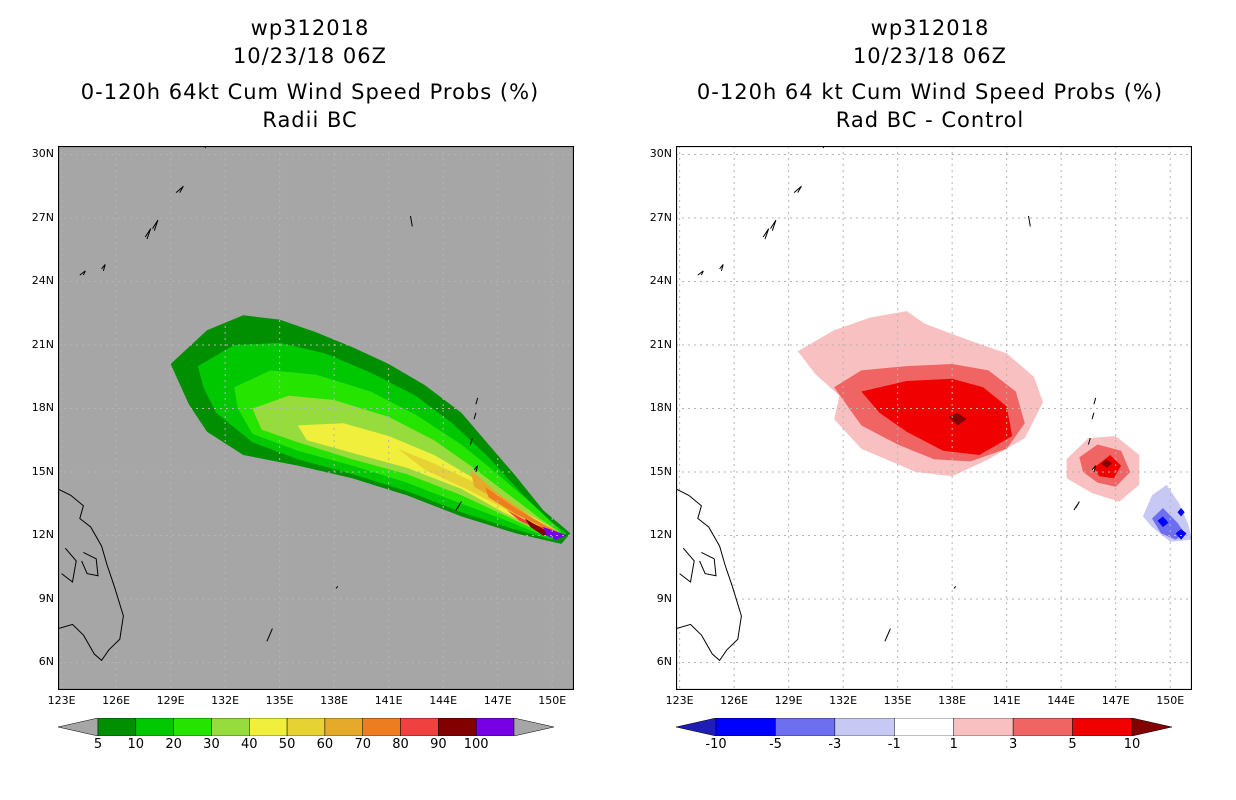  What do you see at coordinates (211, 744) in the screenshot?
I see `colorbar-label: 30` at bounding box center [211, 744].